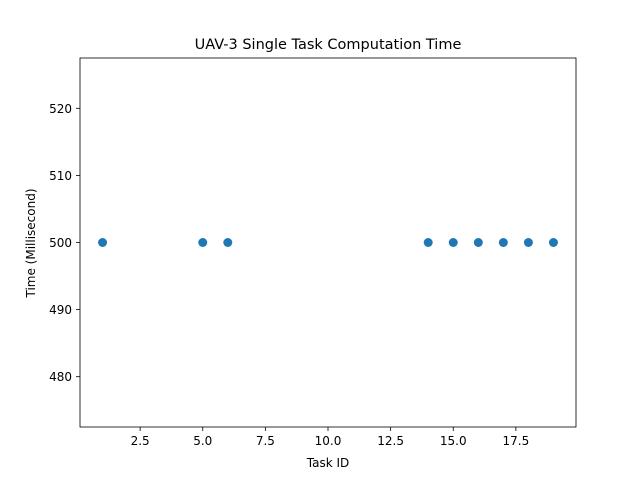 This screenshot has height=480, width=640. I want to click on y-tick-label: 500, so click(60, 243).